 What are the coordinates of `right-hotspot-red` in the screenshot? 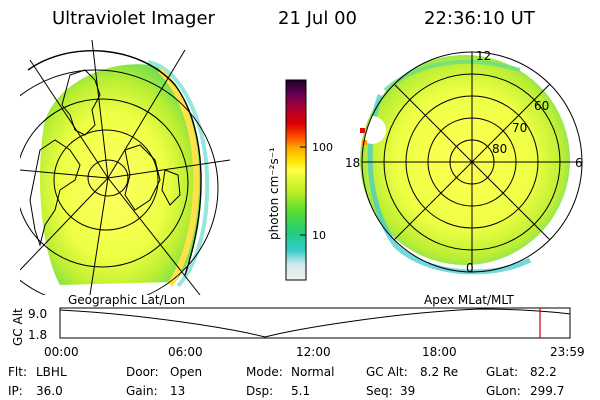 It's located at (362, 130).